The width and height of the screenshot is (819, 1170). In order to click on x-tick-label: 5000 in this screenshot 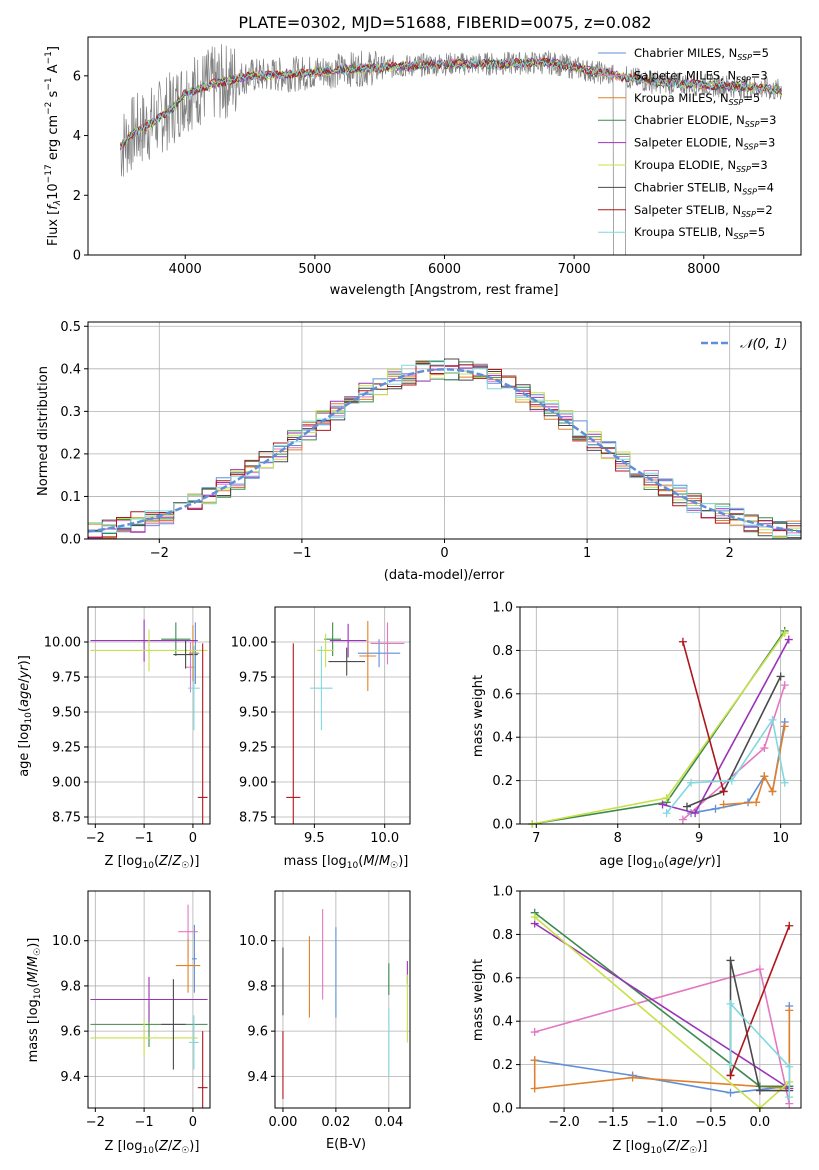, I will do `click(314, 269)`.